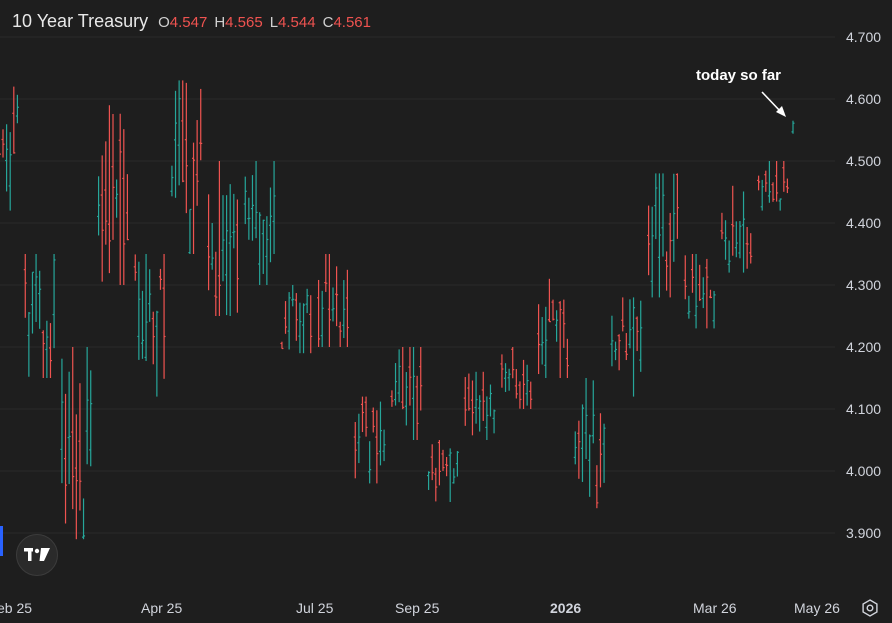  I want to click on symbol-title: 10 Year Treasury, so click(80, 21).